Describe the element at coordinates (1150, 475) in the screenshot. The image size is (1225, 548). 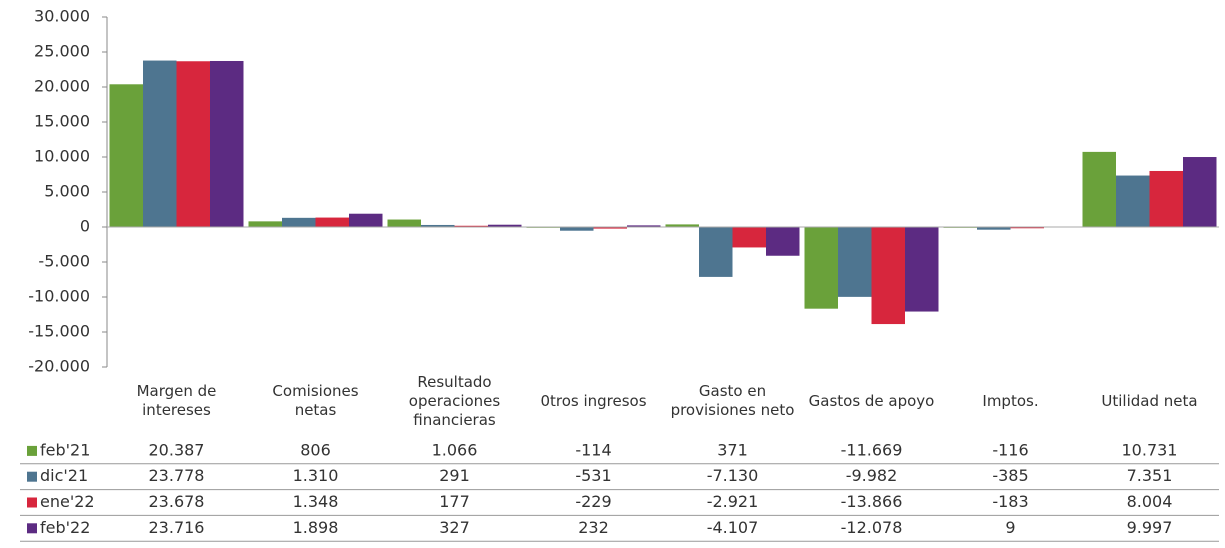
I see `table-value: 7.351` at that location.